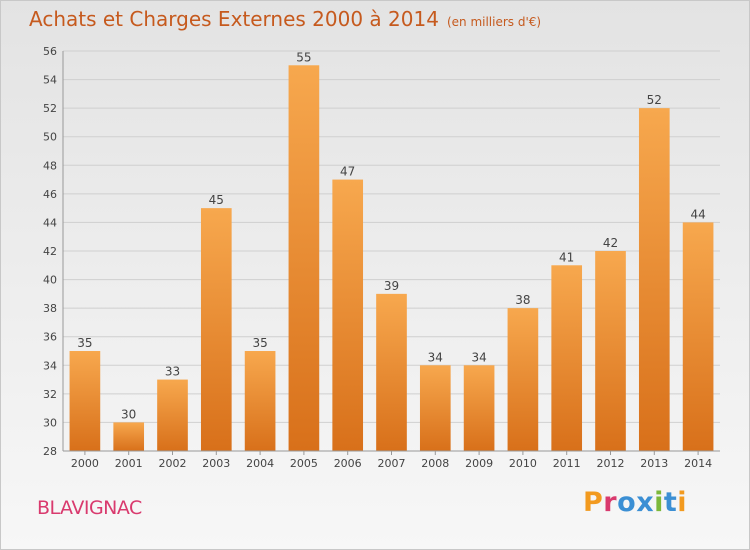 This screenshot has width=750, height=550. I want to click on logo-letter: t, so click(670, 502).